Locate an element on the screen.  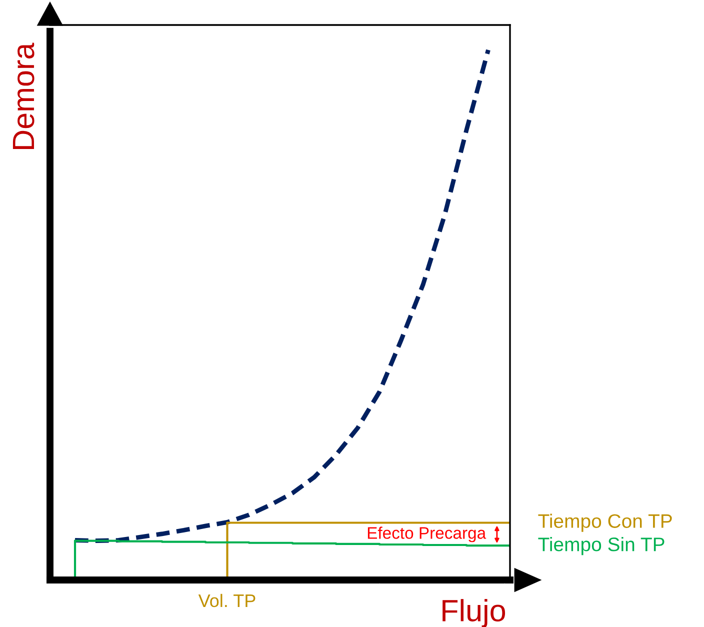
series-label: Tiempo Sin TP is located at coordinates (601, 546).